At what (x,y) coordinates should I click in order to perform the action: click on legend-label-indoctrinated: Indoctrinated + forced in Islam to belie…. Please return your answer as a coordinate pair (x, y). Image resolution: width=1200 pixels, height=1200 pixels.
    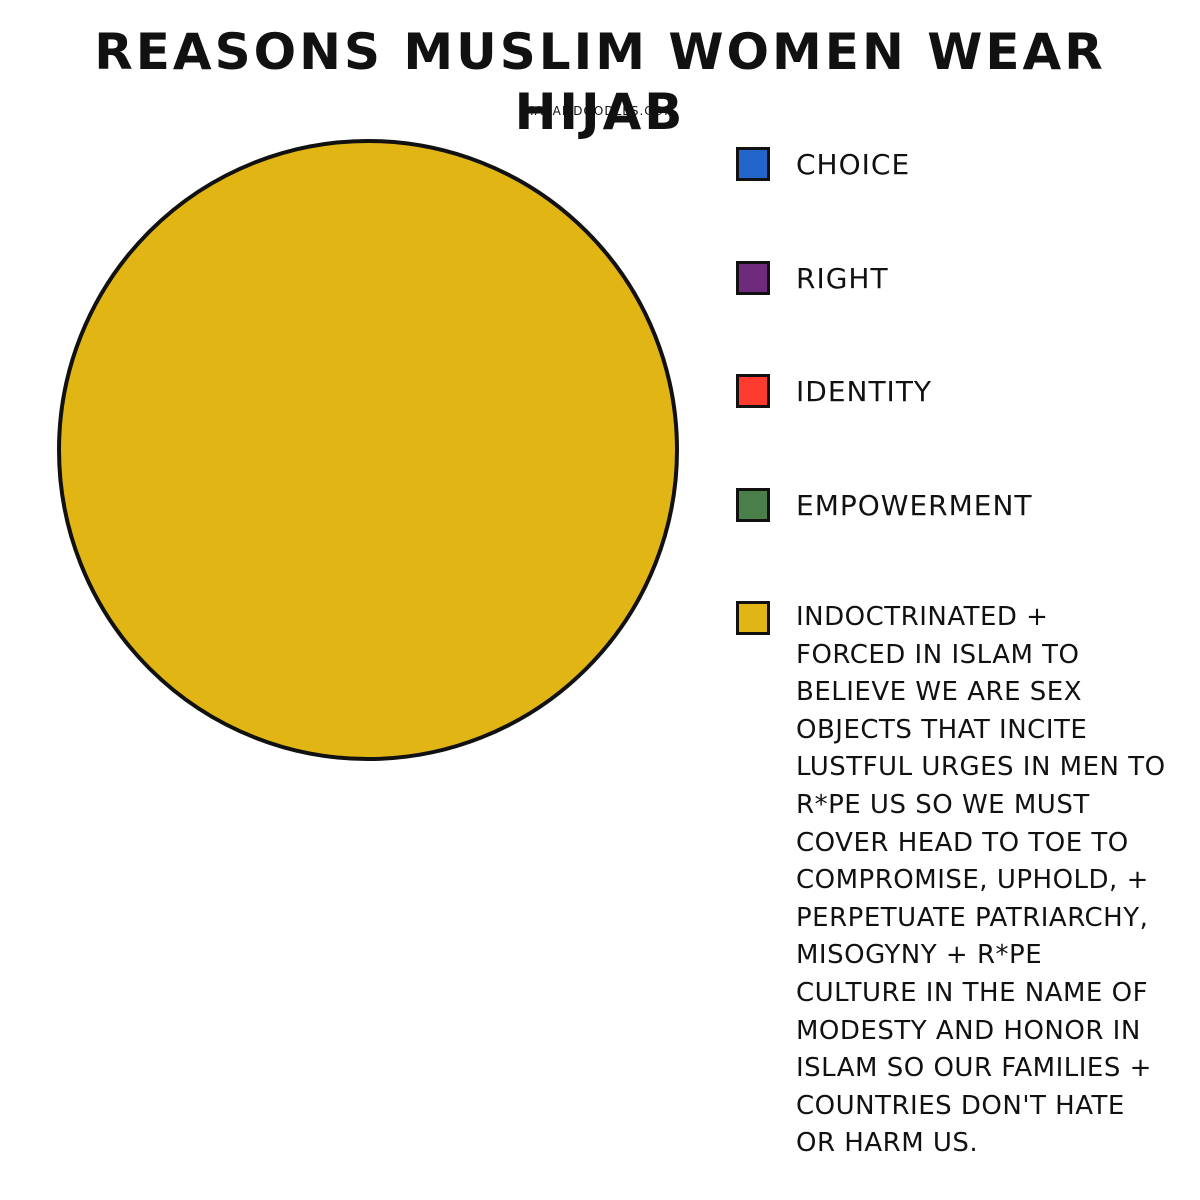
    Looking at the image, I should click on (981, 880).